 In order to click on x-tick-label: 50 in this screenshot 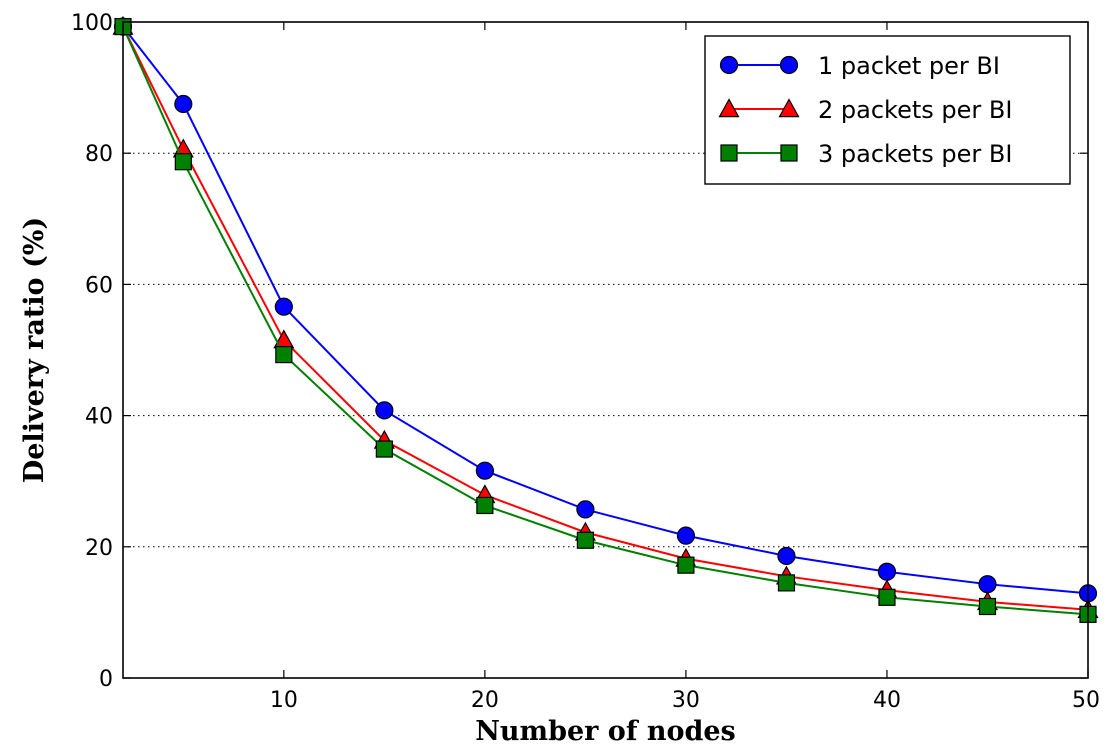, I will do `click(1086, 700)`.